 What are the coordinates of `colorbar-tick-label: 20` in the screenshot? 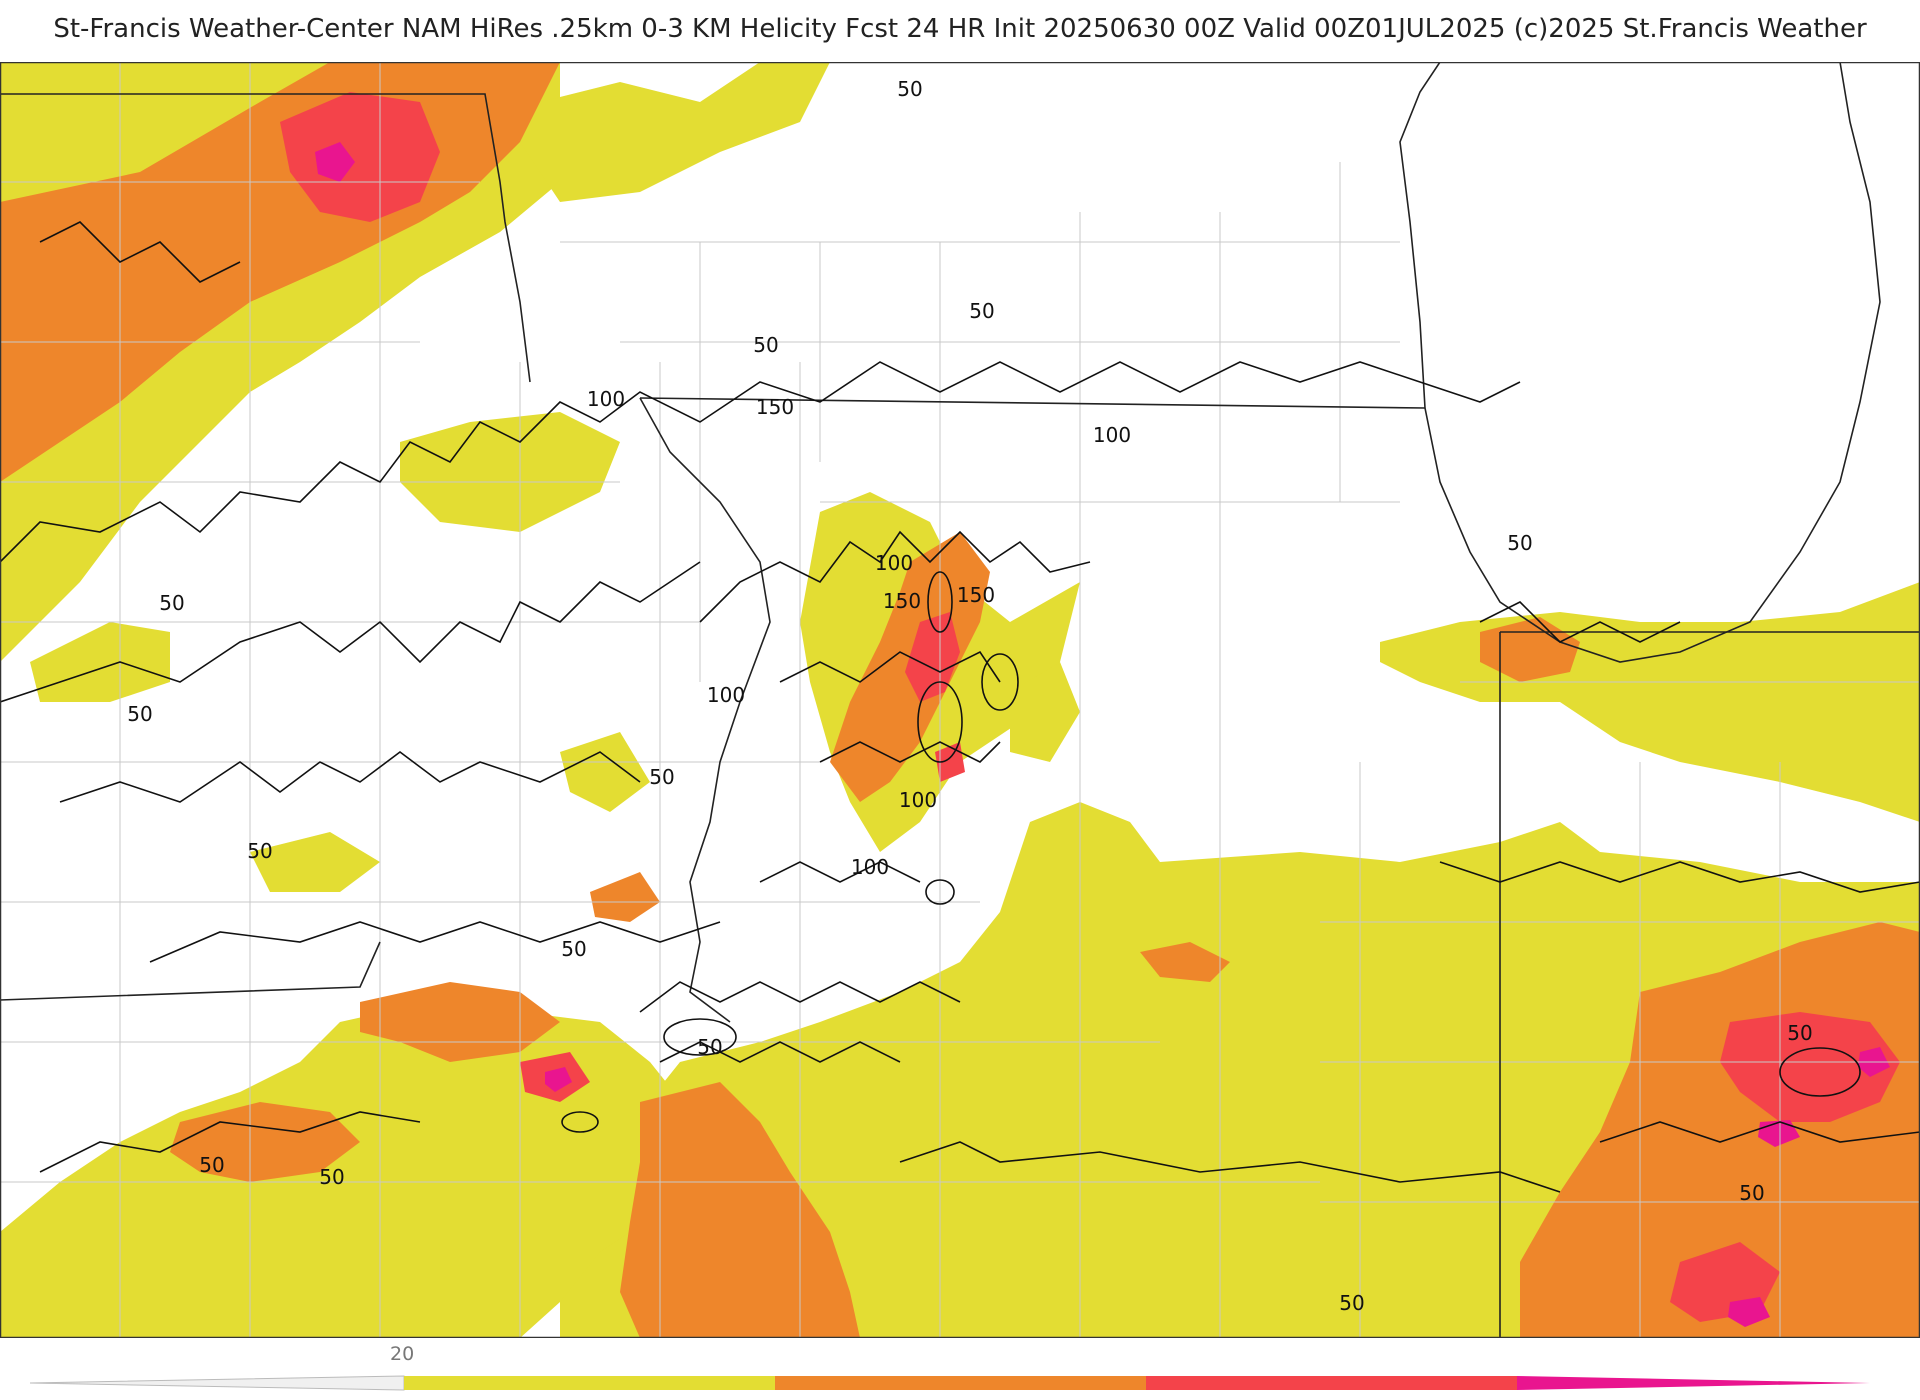 It's located at (402, 1354).